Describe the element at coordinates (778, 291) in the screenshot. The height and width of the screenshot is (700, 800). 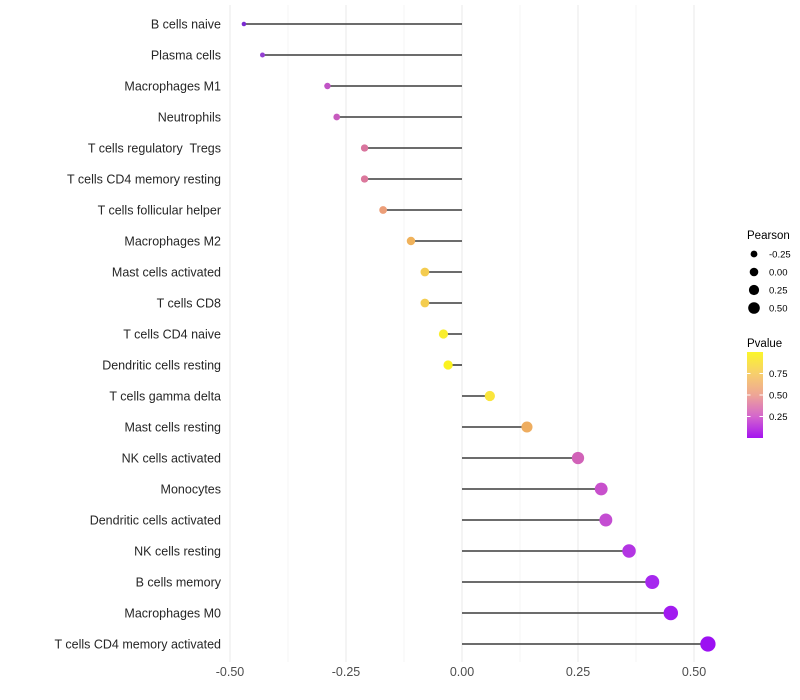
I see `size-legend-key-label: 0.25` at that location.